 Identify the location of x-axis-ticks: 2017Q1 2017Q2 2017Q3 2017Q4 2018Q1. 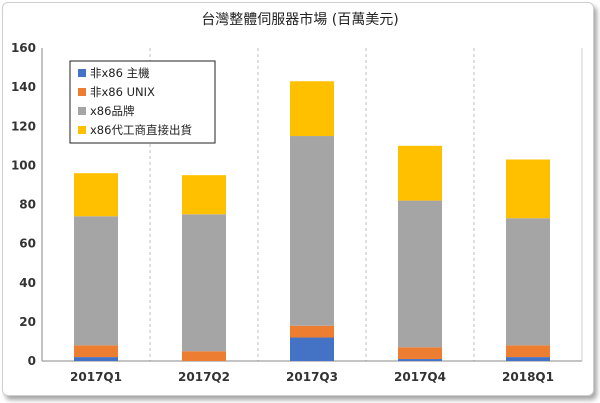
(312, 377).